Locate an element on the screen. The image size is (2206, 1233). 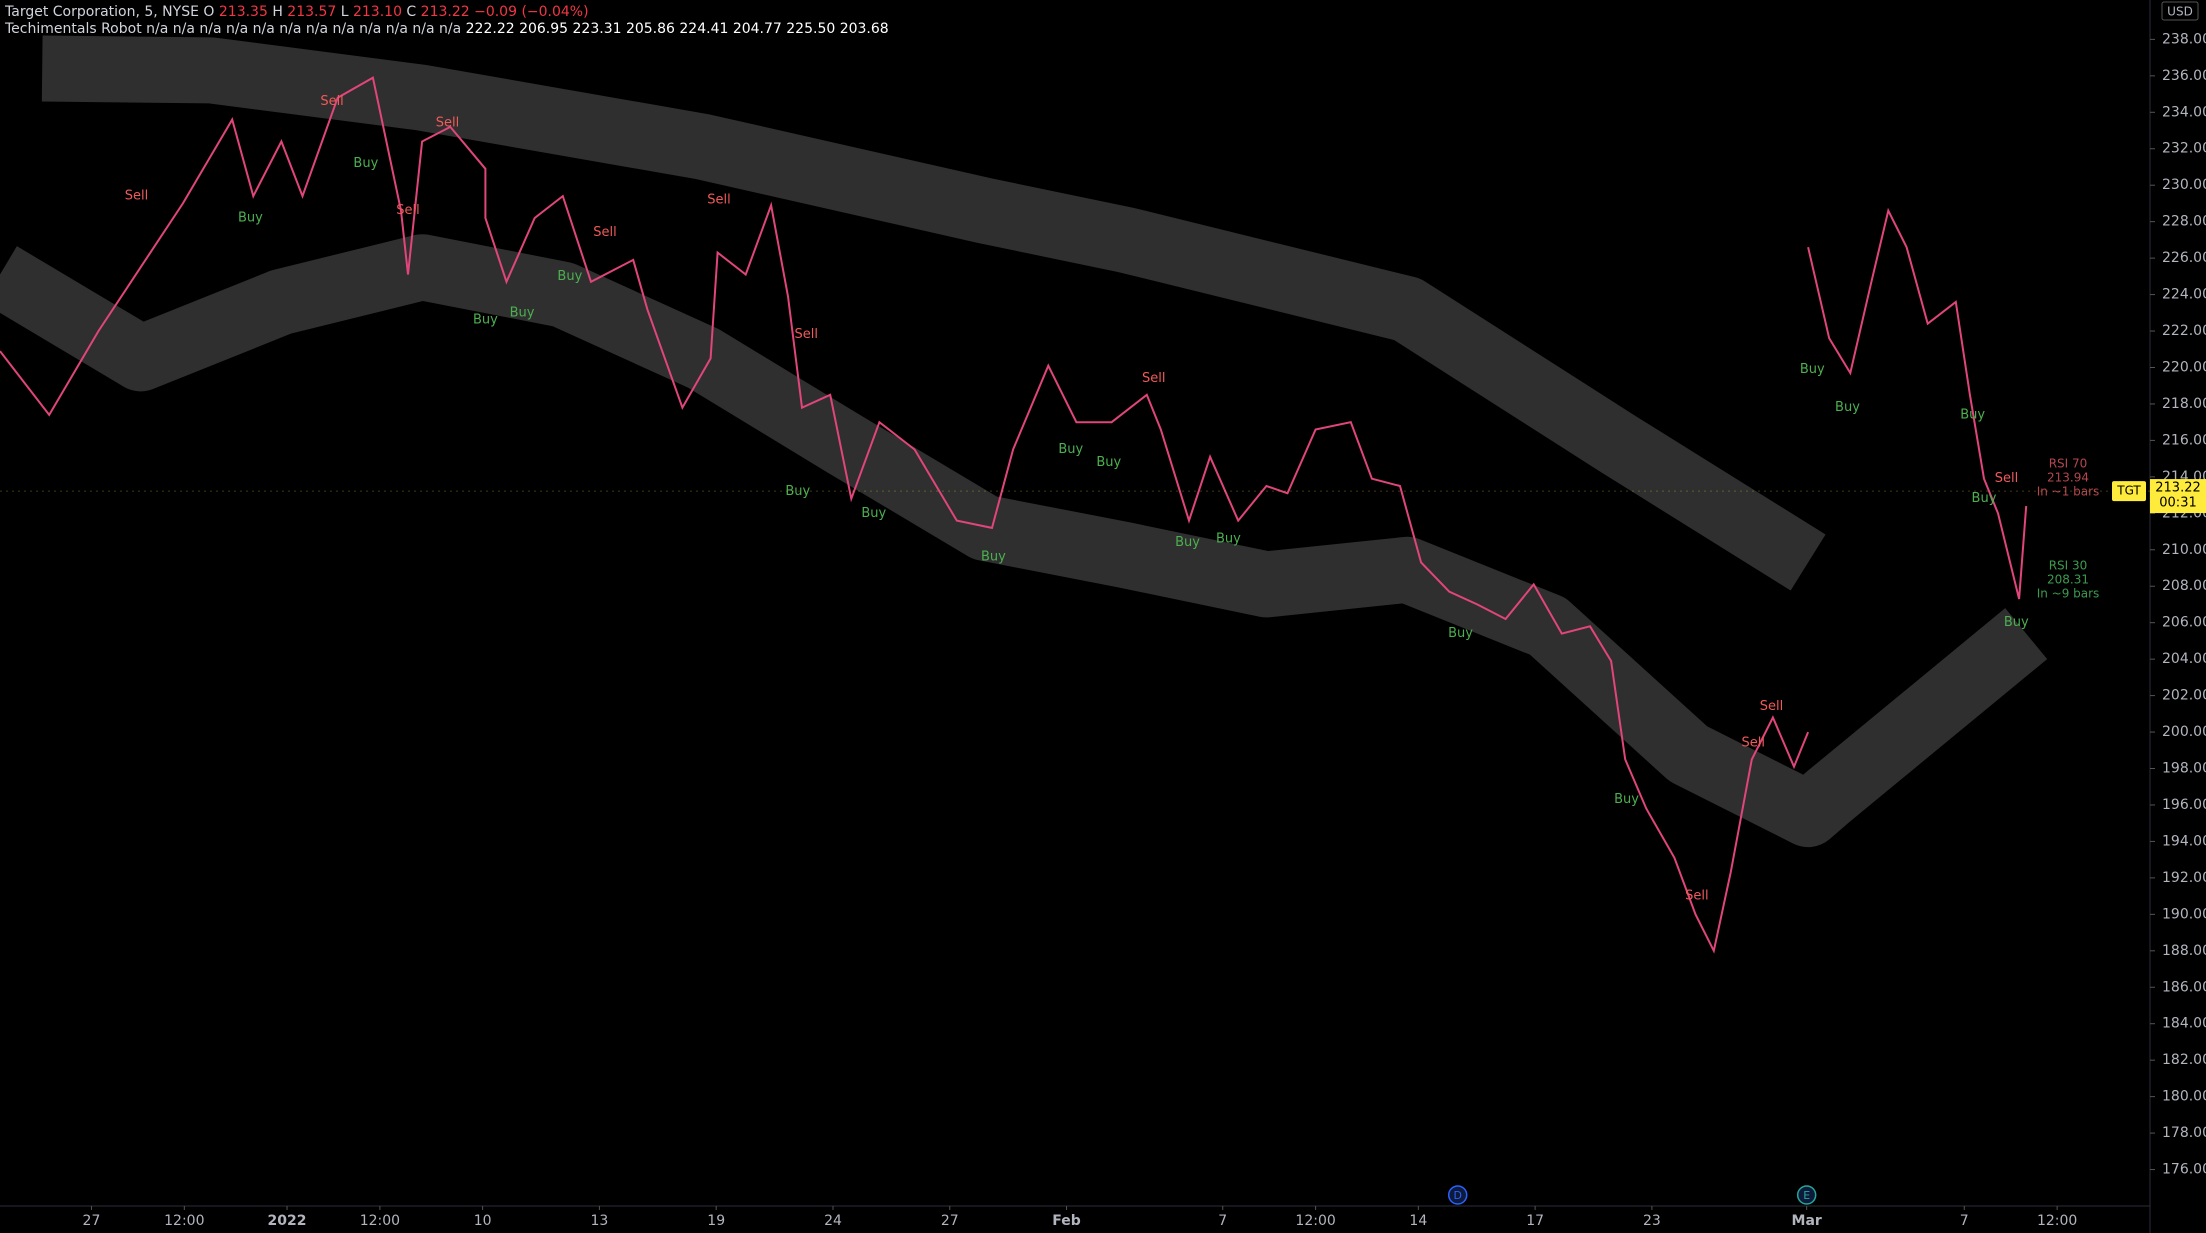
event-label: D is located at coordinates (1457, 1195).